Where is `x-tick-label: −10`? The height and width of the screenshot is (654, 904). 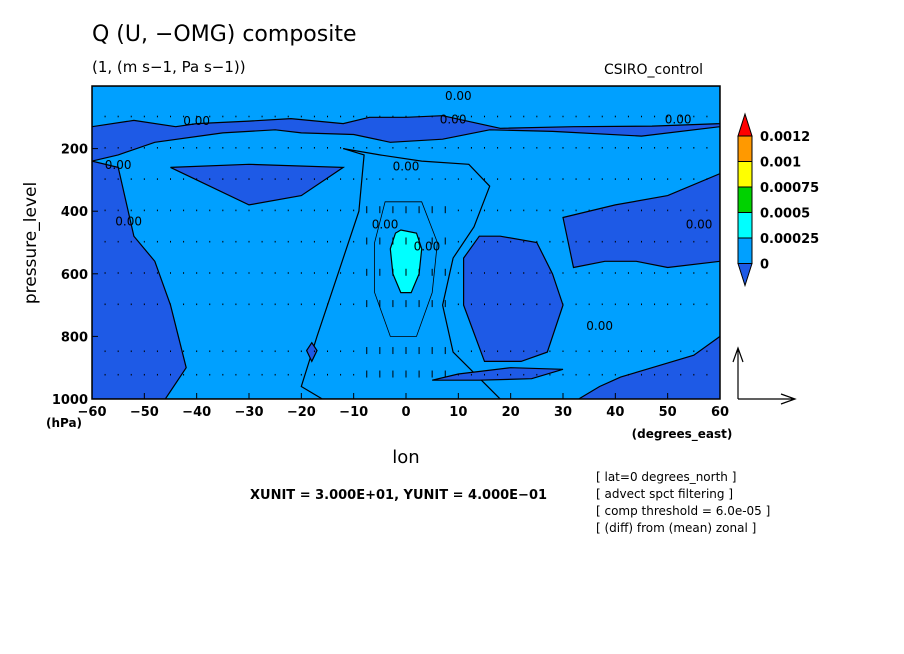
x-tick-label: −10 is located at coordinates (353, 412).